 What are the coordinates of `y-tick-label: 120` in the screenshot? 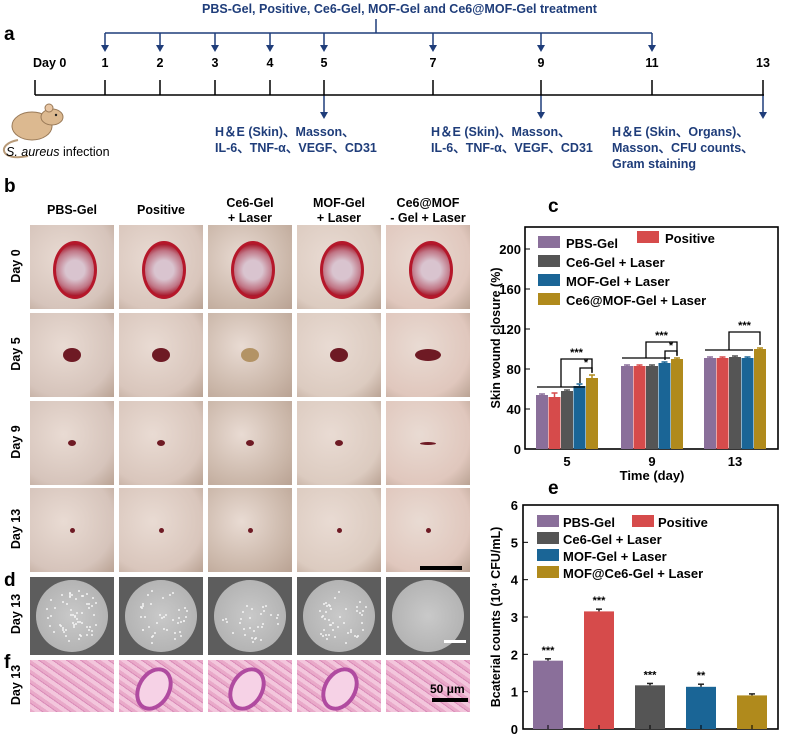 It's located at (510, 329).